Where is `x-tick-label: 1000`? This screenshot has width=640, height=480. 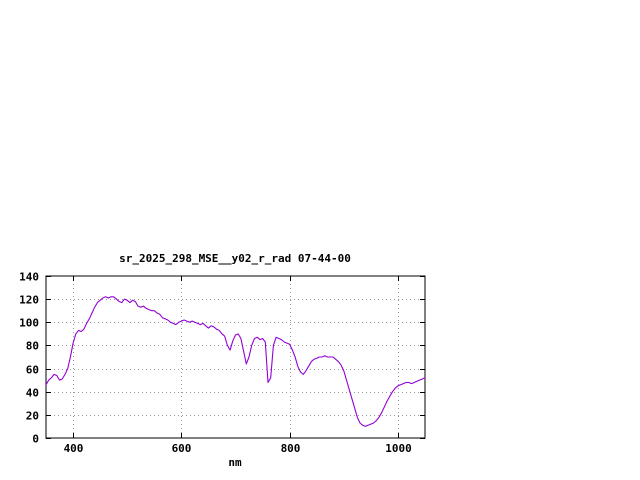 x-tick-label: 1000 is located at coordinates (398, 448).